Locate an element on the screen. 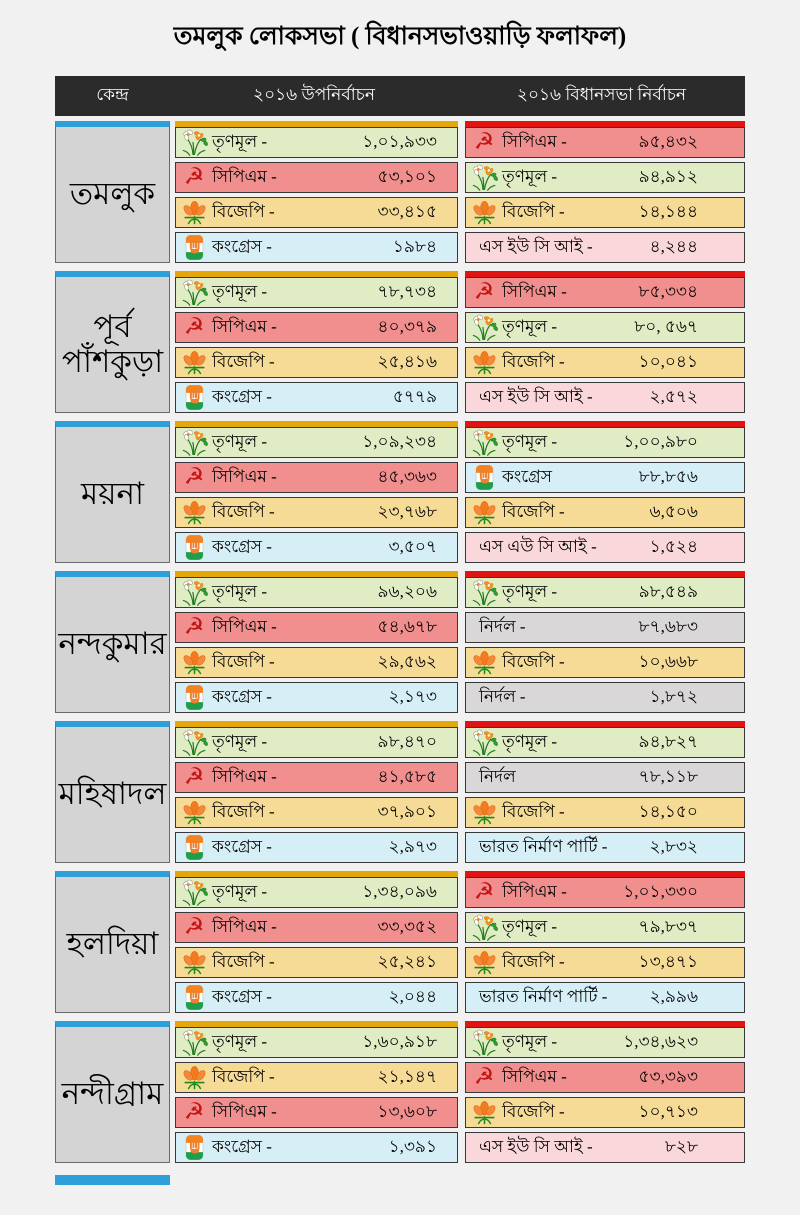  result-row: ☭ সিপিএম - ৯৫,৪৩২ is located at coordinates (605, 142).